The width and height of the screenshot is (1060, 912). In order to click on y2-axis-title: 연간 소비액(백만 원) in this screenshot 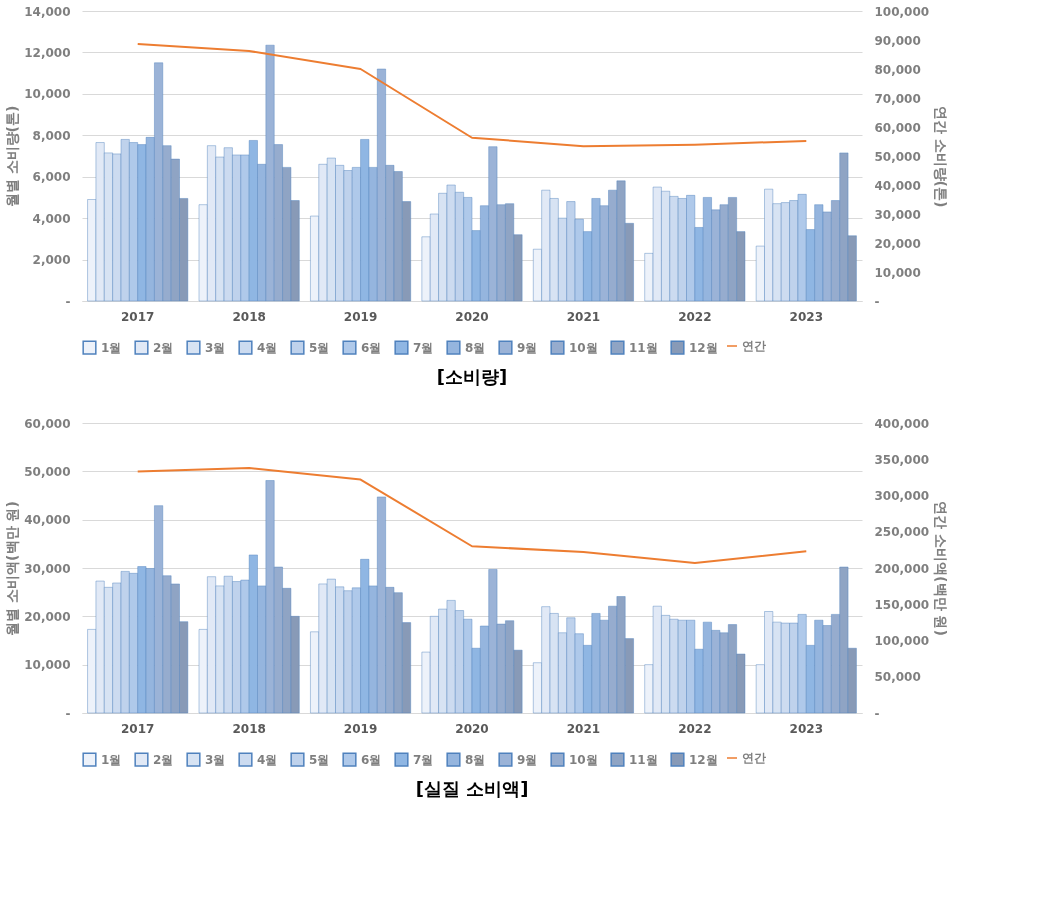, I will do `click(941, 568)`.